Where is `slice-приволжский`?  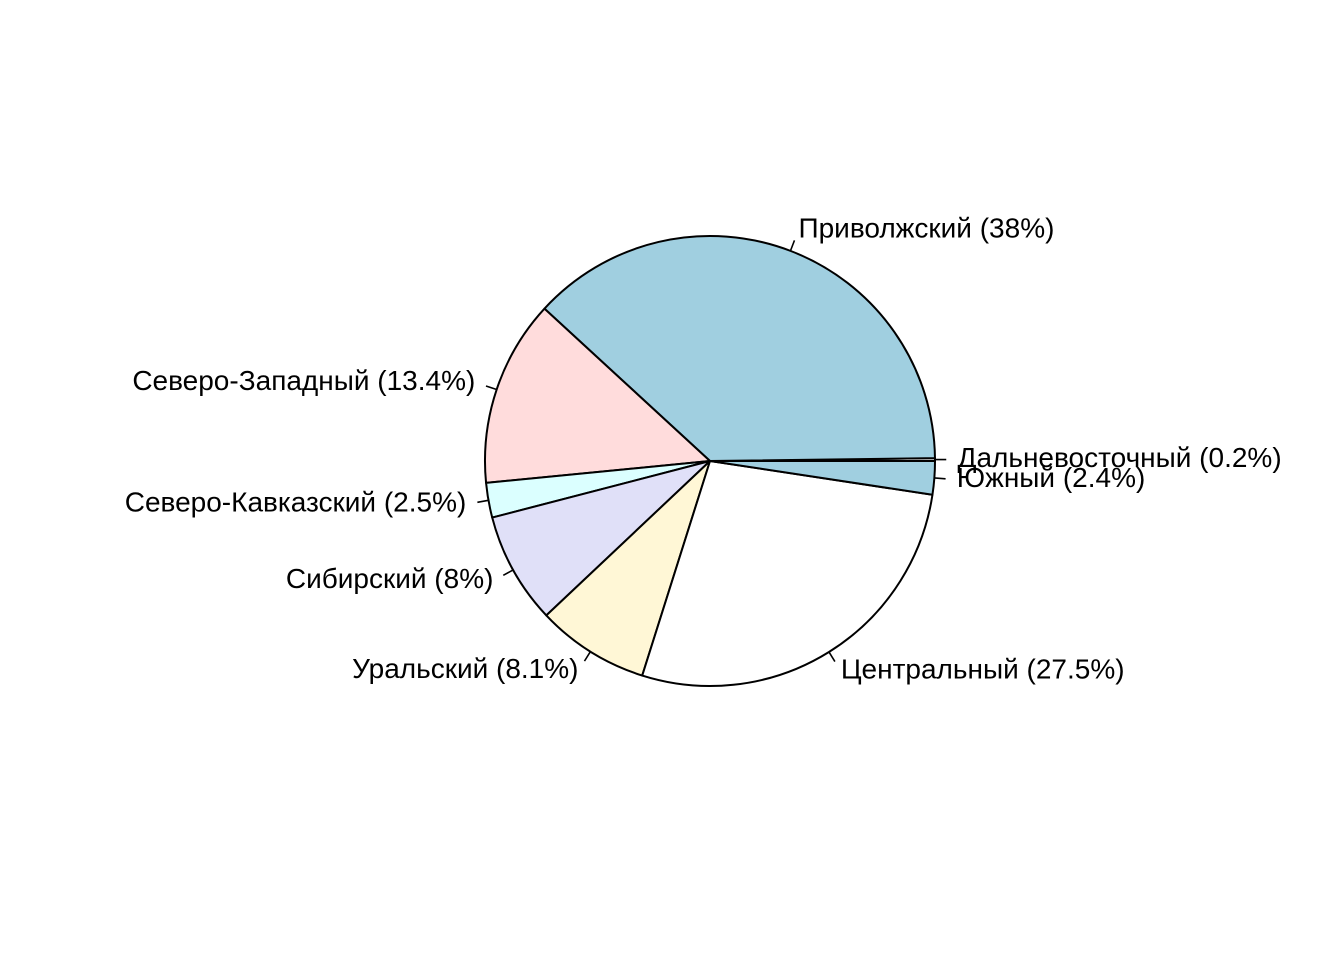 slice-приволжский is located at coordinates (739, 348).